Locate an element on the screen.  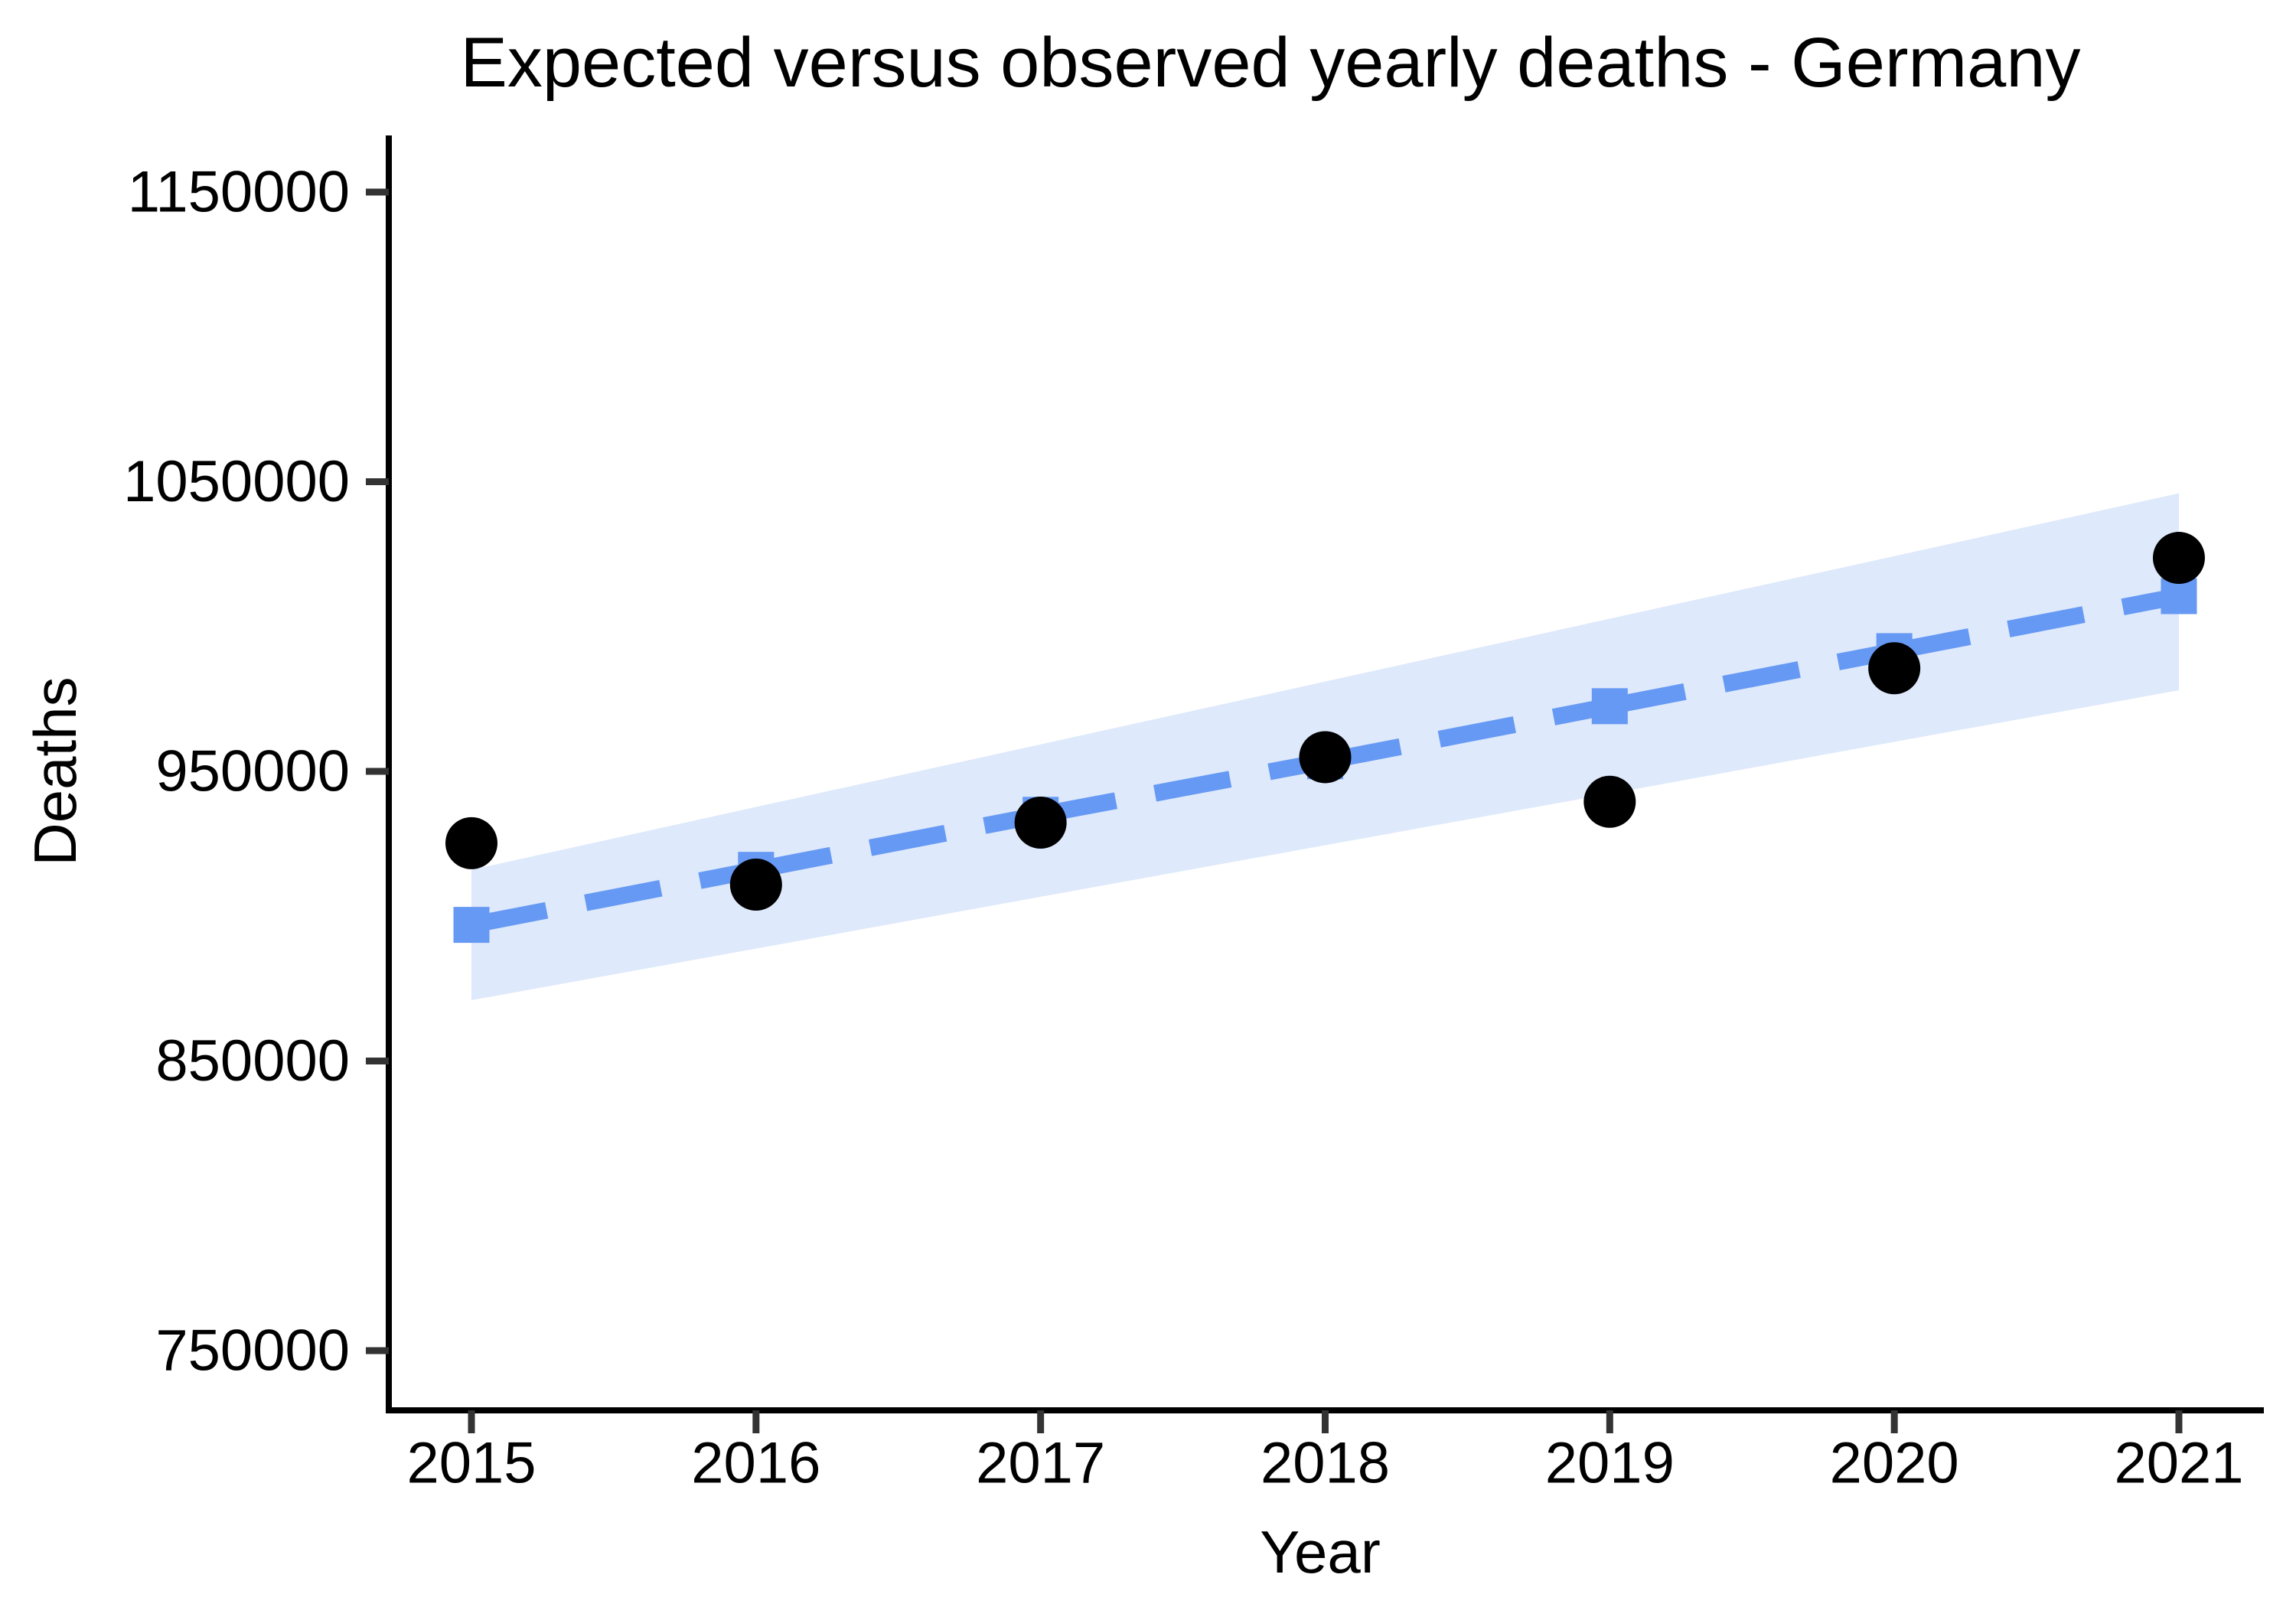
x-tick-label: 2018 is located at coordinates (1325, 1463).